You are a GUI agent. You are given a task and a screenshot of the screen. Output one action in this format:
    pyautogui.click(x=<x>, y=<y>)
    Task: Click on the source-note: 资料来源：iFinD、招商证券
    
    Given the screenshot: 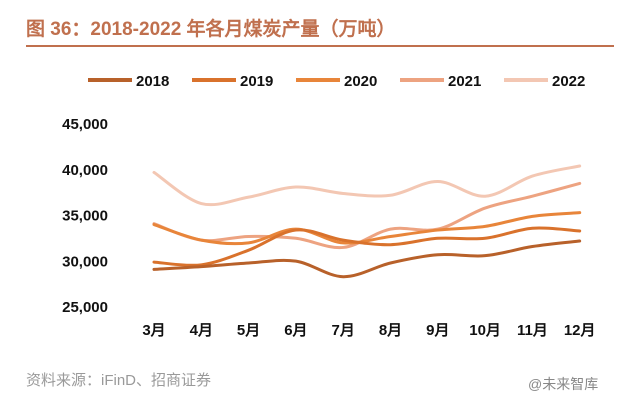 What is the action you would take?
    pyautogui.click(x=119, y=380)
    